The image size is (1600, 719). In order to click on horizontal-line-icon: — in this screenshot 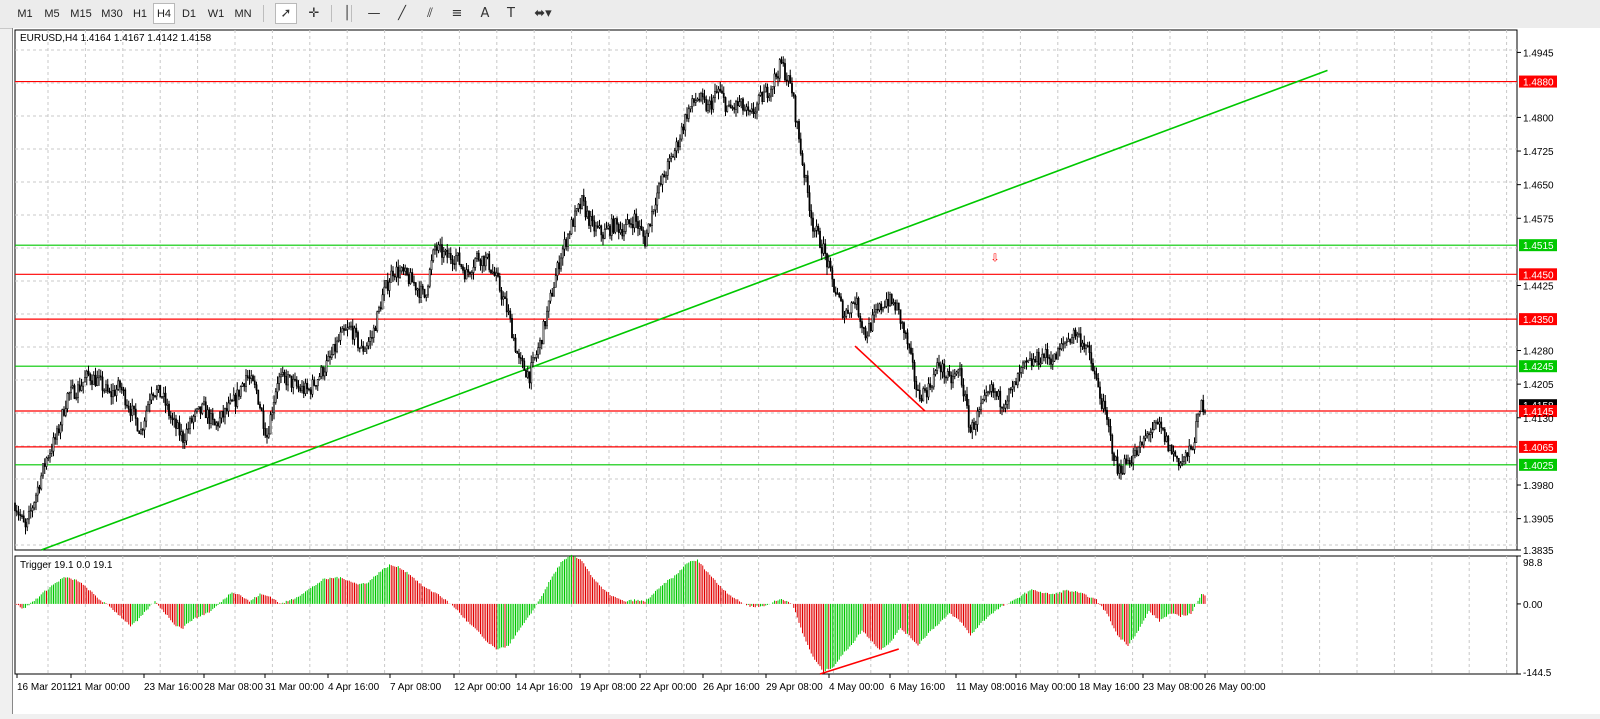, I will do `click(374, 13)`.